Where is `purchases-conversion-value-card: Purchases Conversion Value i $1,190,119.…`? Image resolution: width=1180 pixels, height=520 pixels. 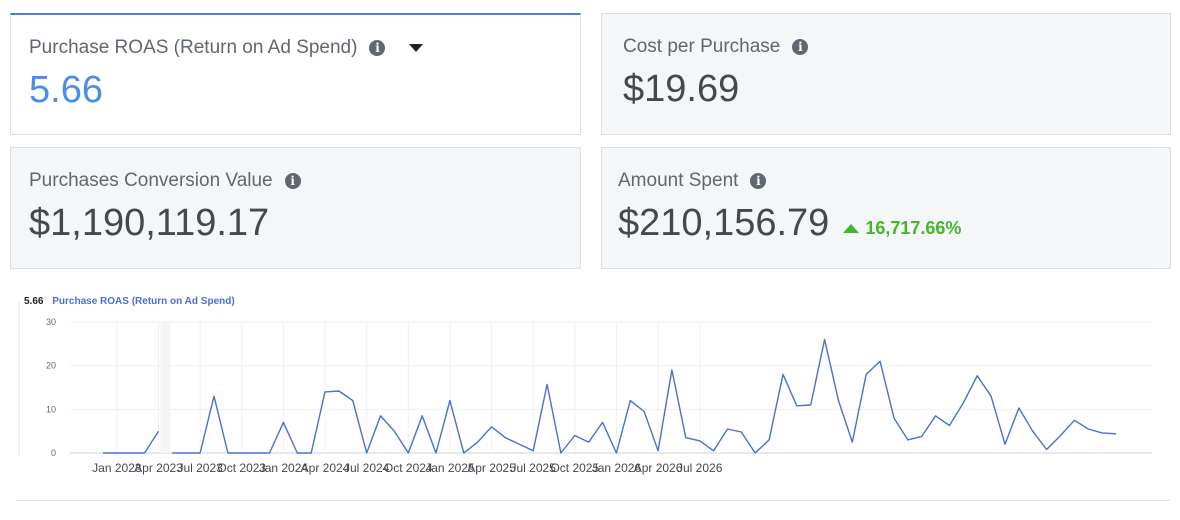
purchases-conversion-value-card: Purchases Conversion Value i $1,190,119.… is located at coordinates (295, 208).